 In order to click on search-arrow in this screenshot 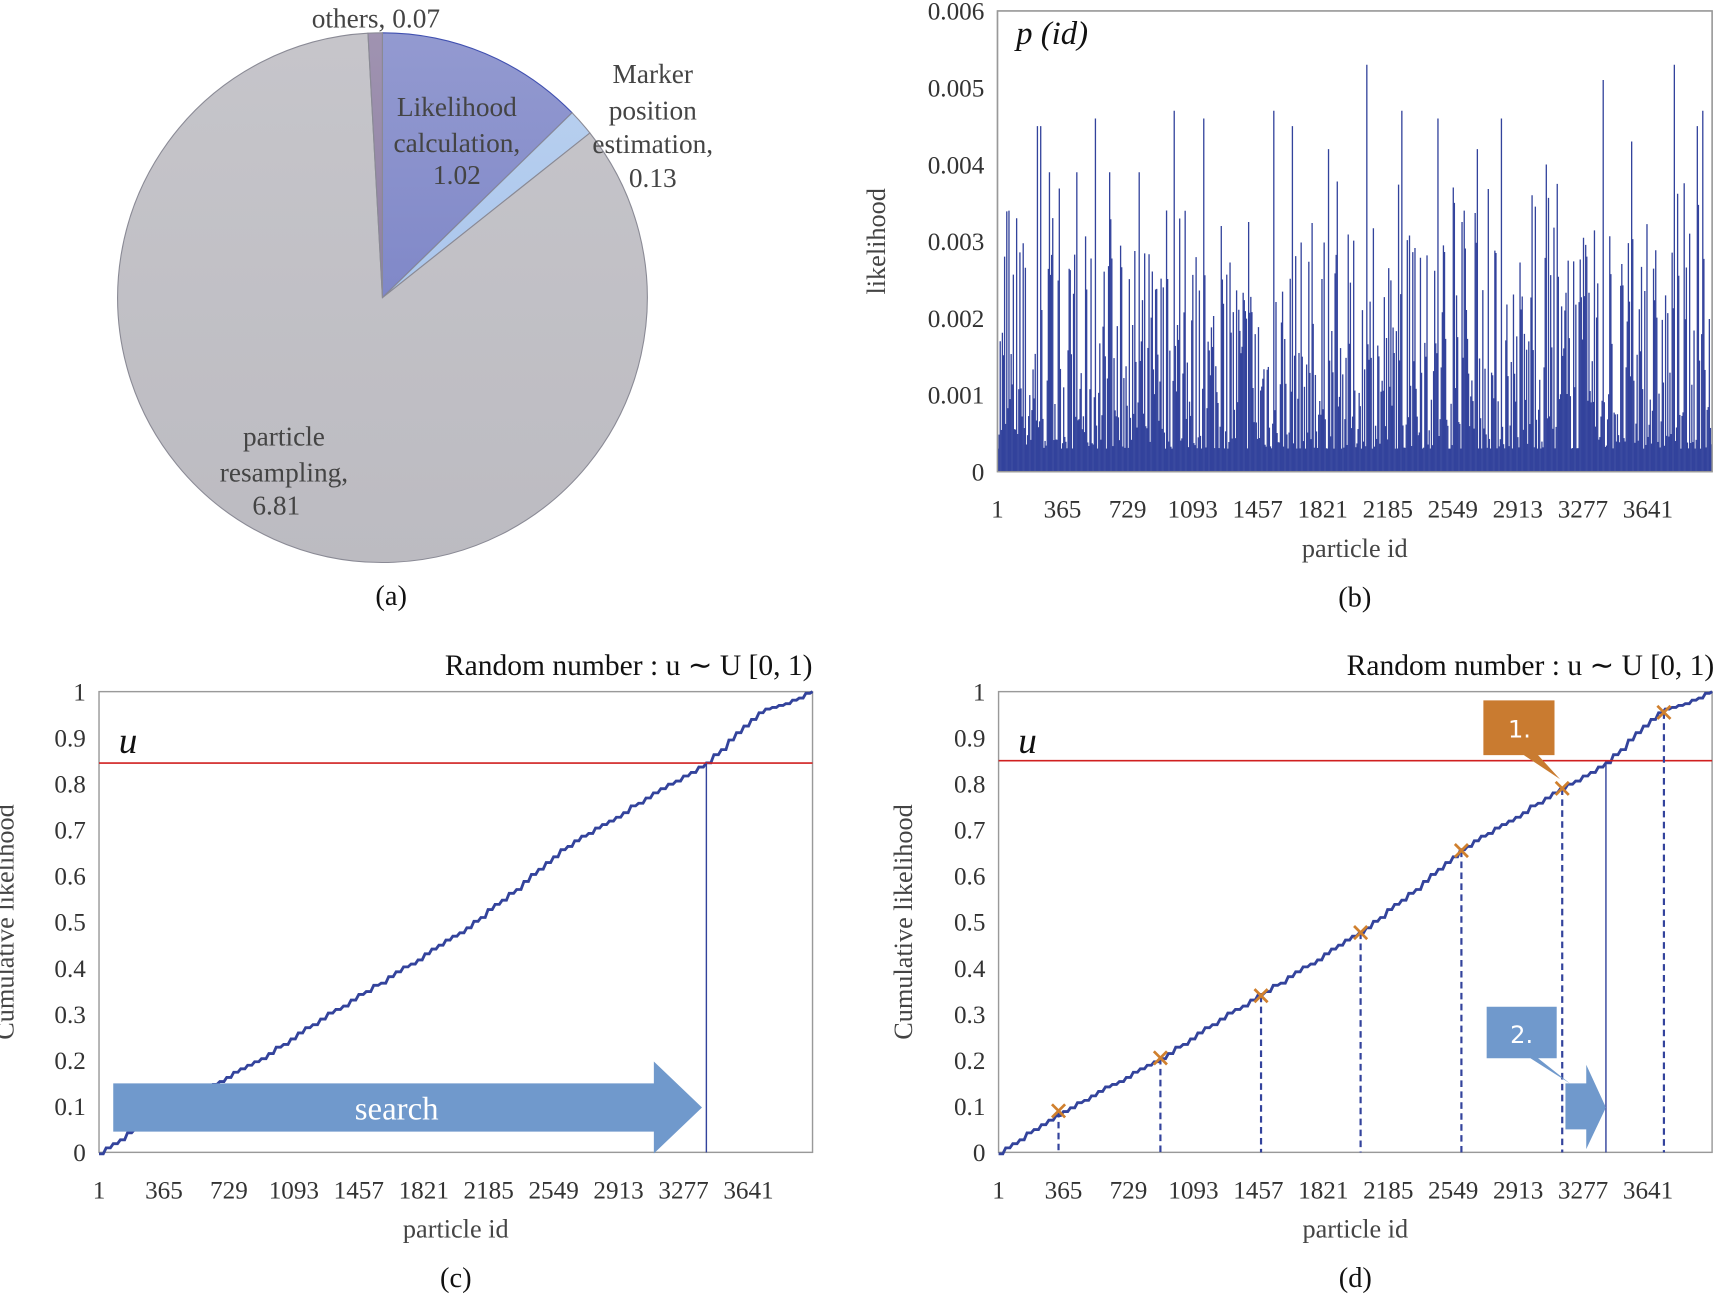, I will do `click(408, 1107)`.